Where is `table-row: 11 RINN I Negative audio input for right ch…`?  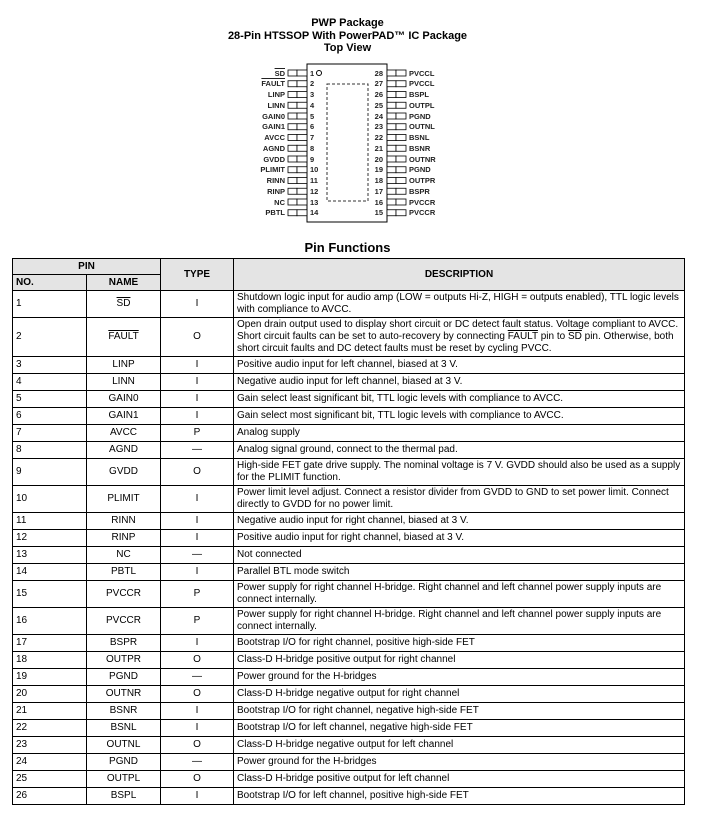
table-row: 11 RINN I Negative audio input for right ch… is located at coordinates (348, 521).